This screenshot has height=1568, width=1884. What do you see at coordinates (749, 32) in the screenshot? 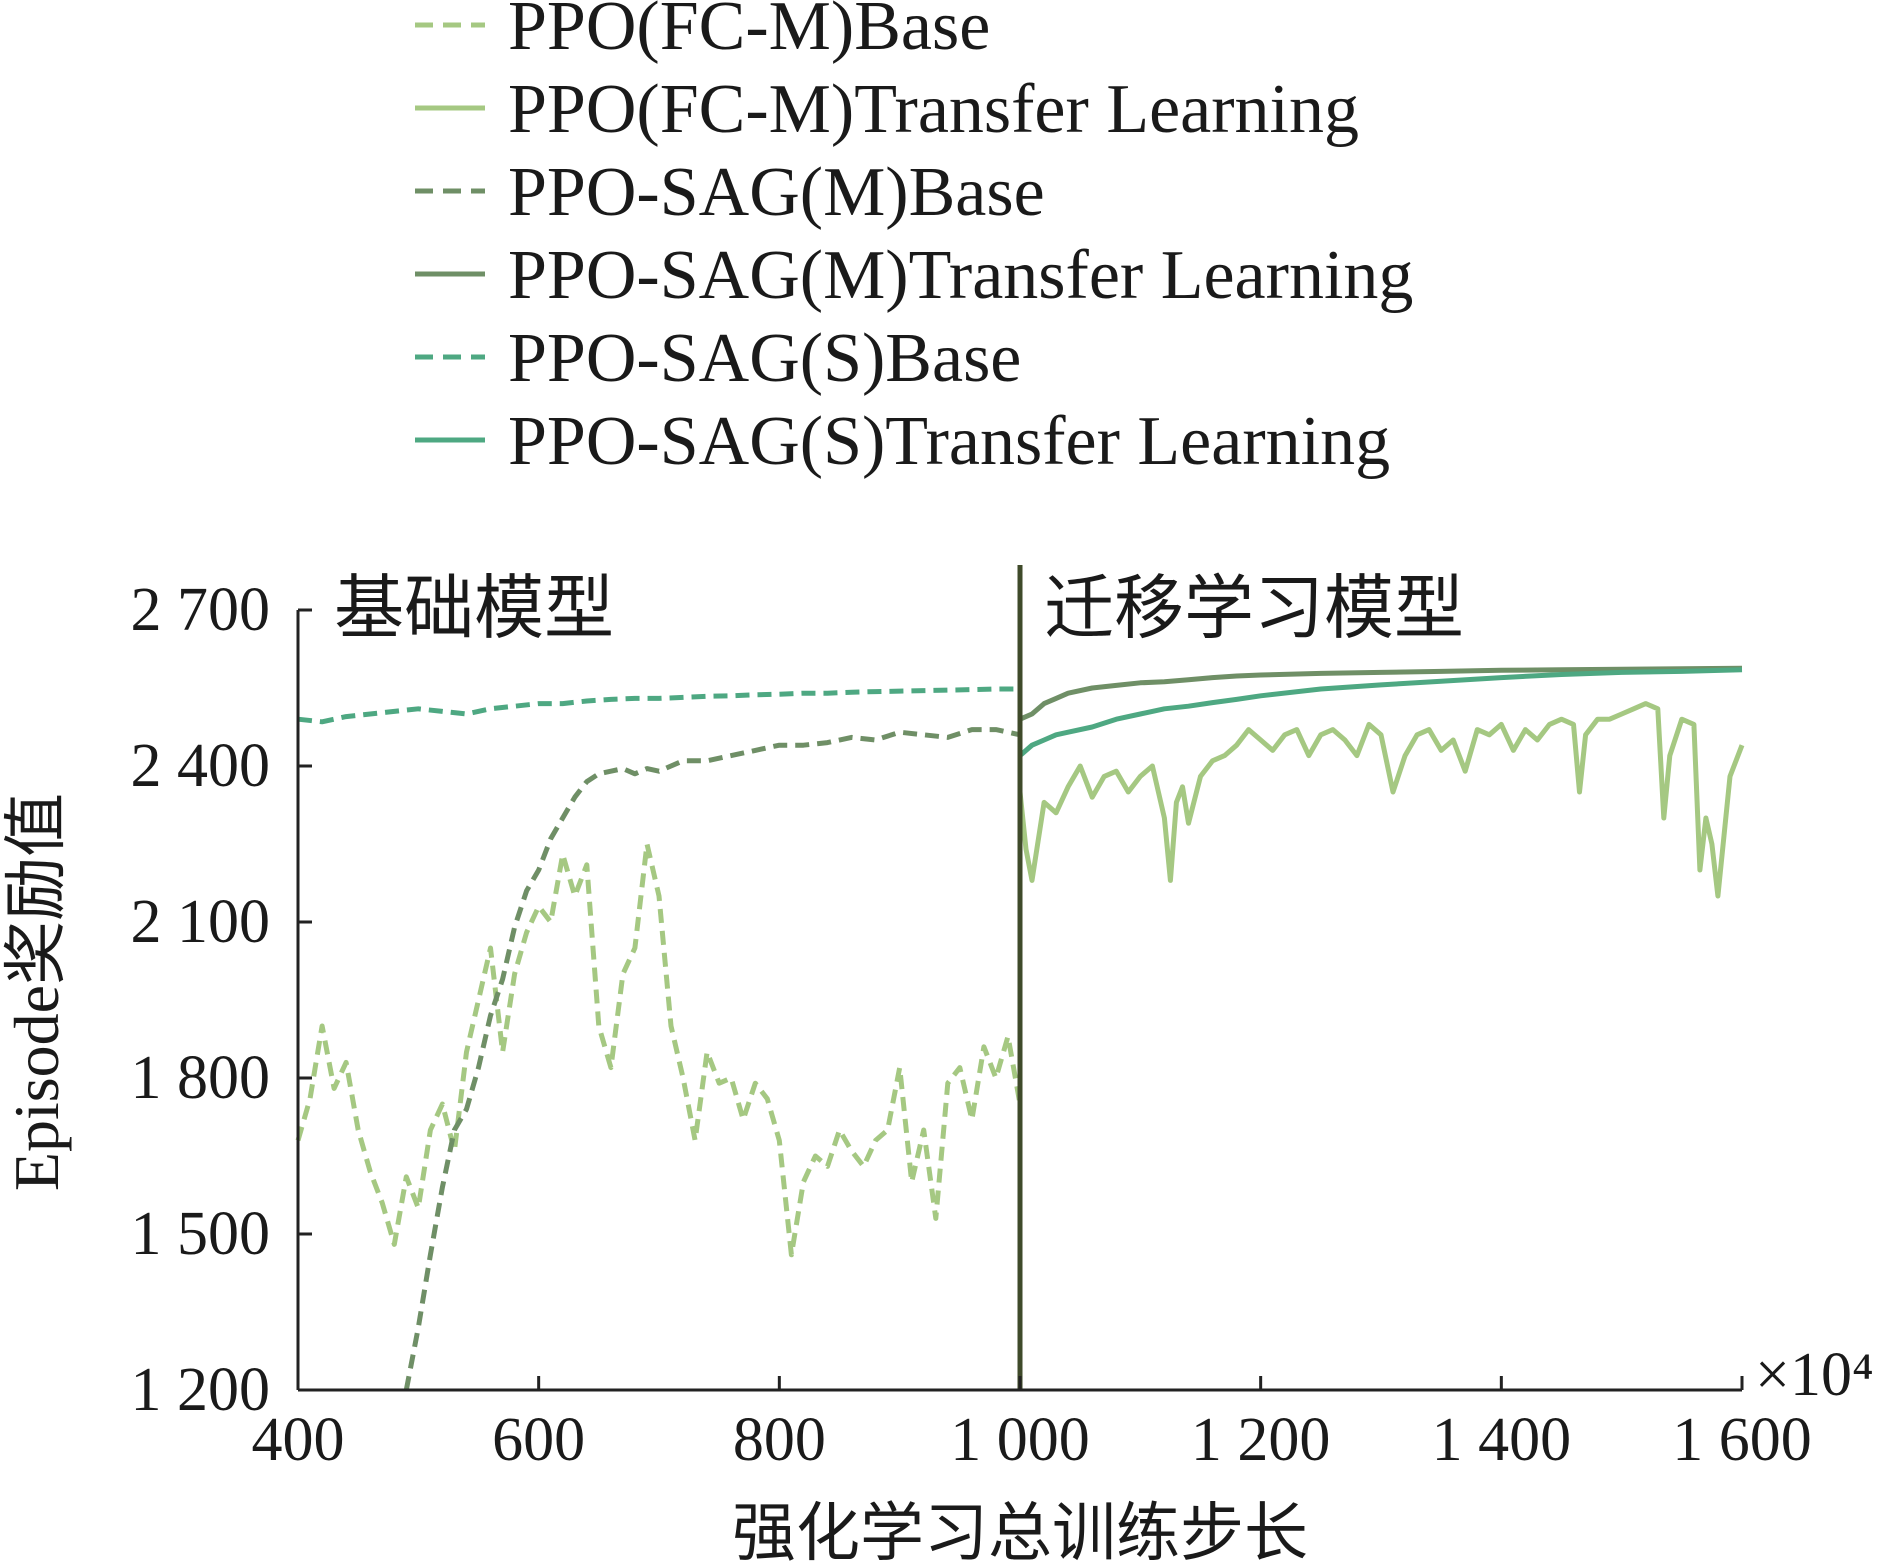
I see `legend-label-1: PPO(FC-M)Base` at bounding box center [749, 32].